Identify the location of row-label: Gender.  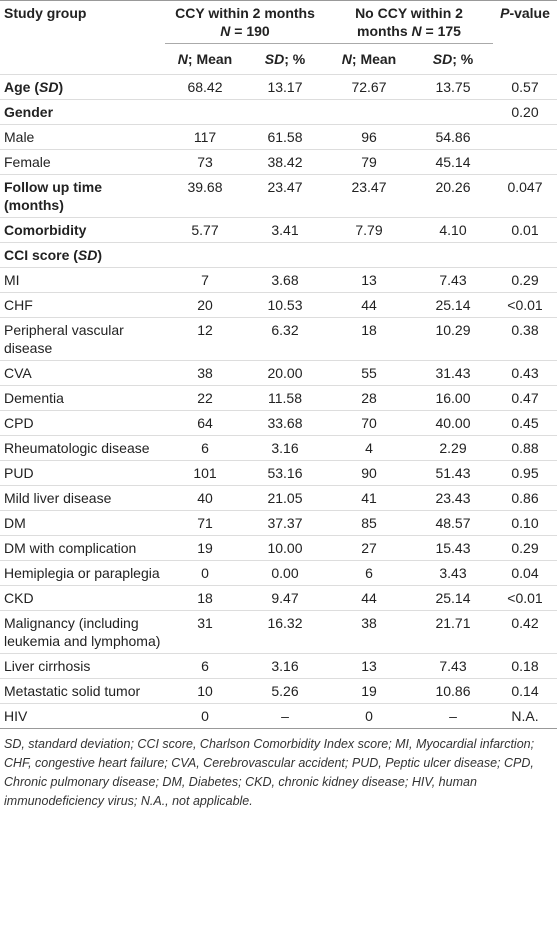
(29, 112).